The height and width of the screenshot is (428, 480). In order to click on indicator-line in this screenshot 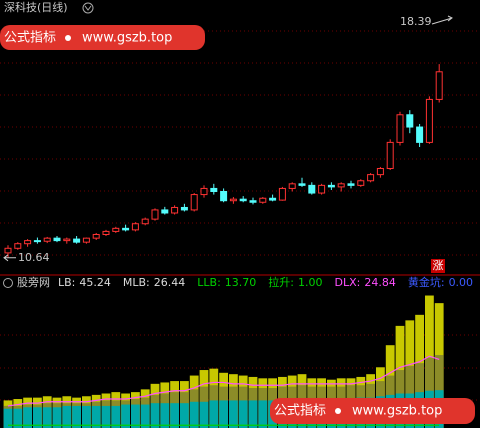, I will do `click(223, 381)`.